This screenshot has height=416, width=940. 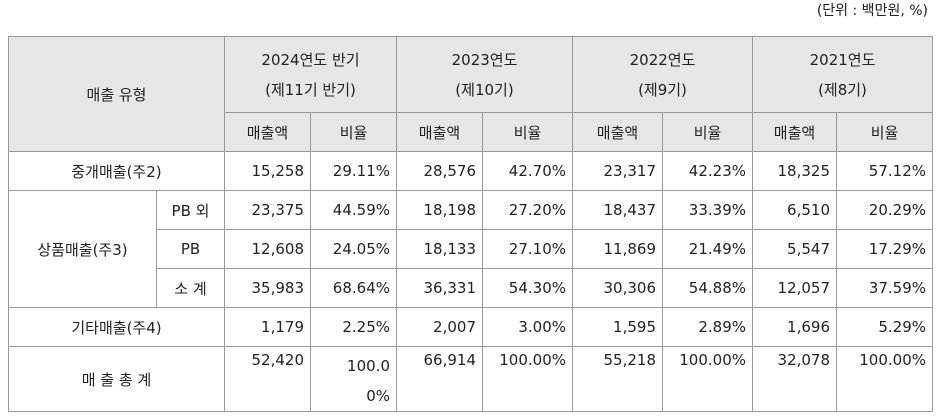 What do you see at coordinates (842, 59) in the screenshot?
I see `period-2021-line1: 2021연도` at bounding box center [842, 59].